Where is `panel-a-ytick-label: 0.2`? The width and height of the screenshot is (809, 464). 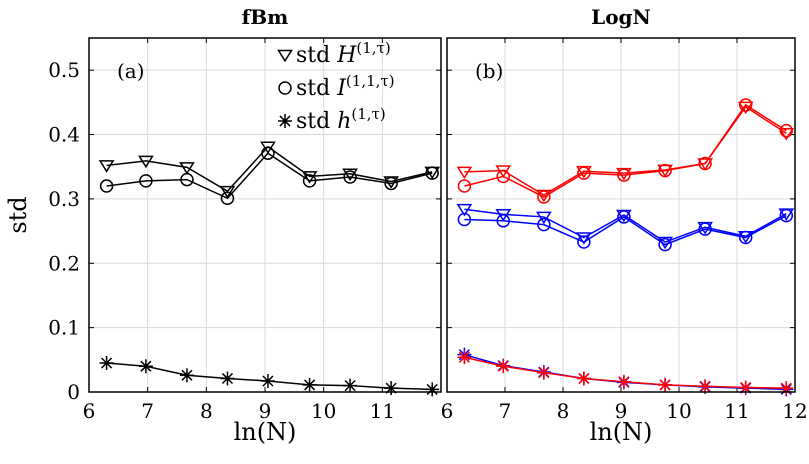 panel-a-ytick-label: 0.2 is located at coordinates (64, 263).